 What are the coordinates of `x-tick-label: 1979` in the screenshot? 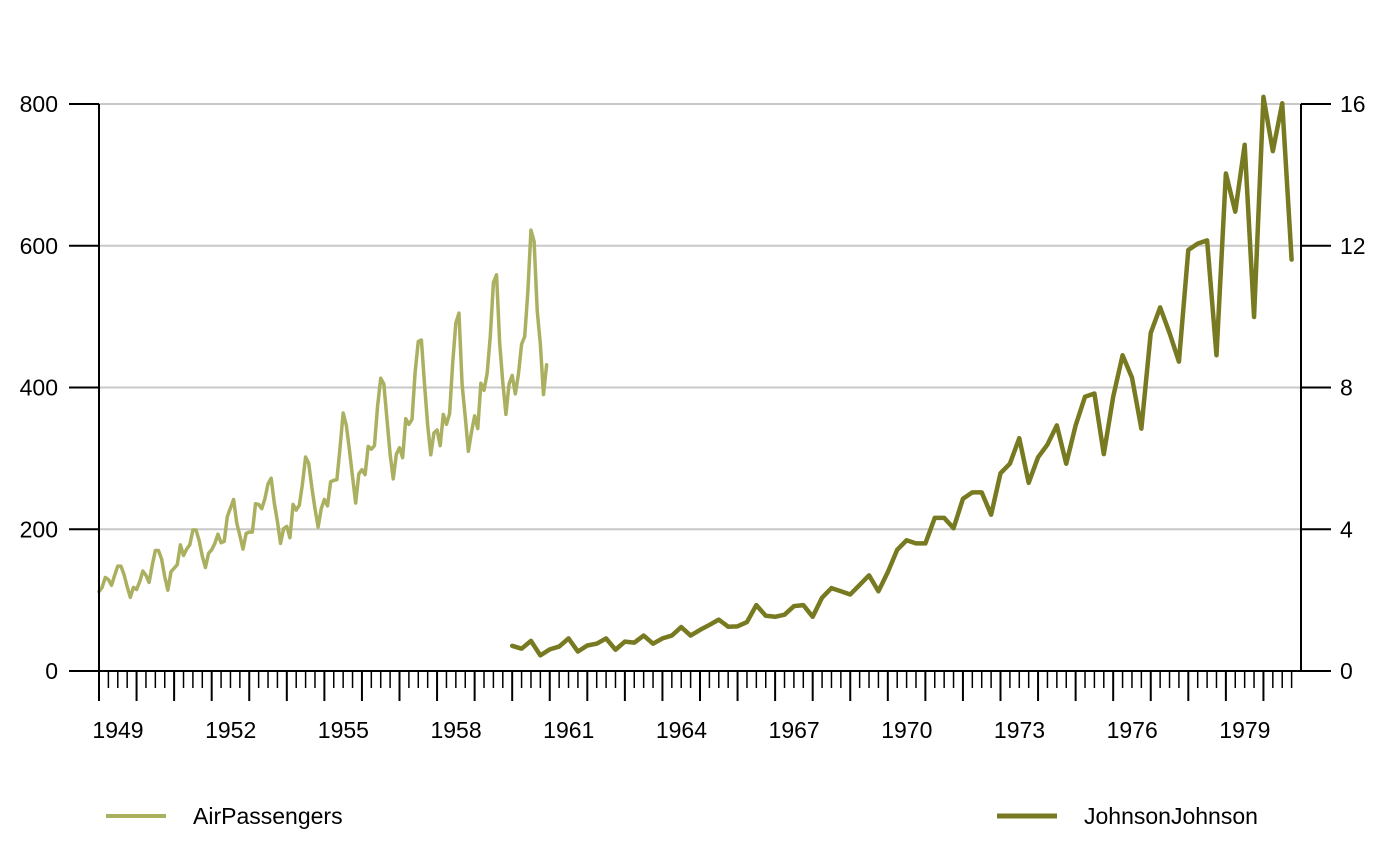 It's located at (1244, 730).